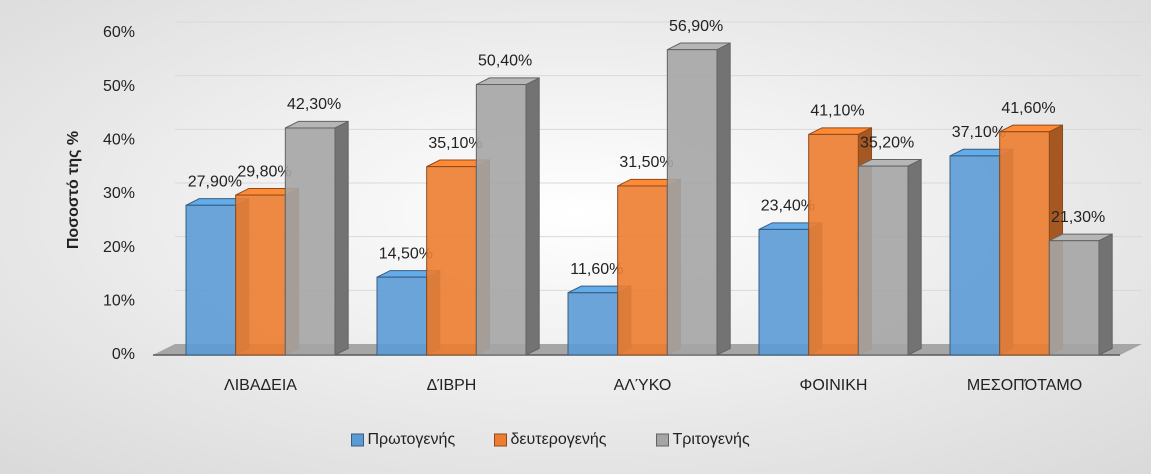 The image size is (1151, 474). Describe the element at coordinates (559, 439) in the screenshot. I see `legend-label: δευτερογενής` at that location.